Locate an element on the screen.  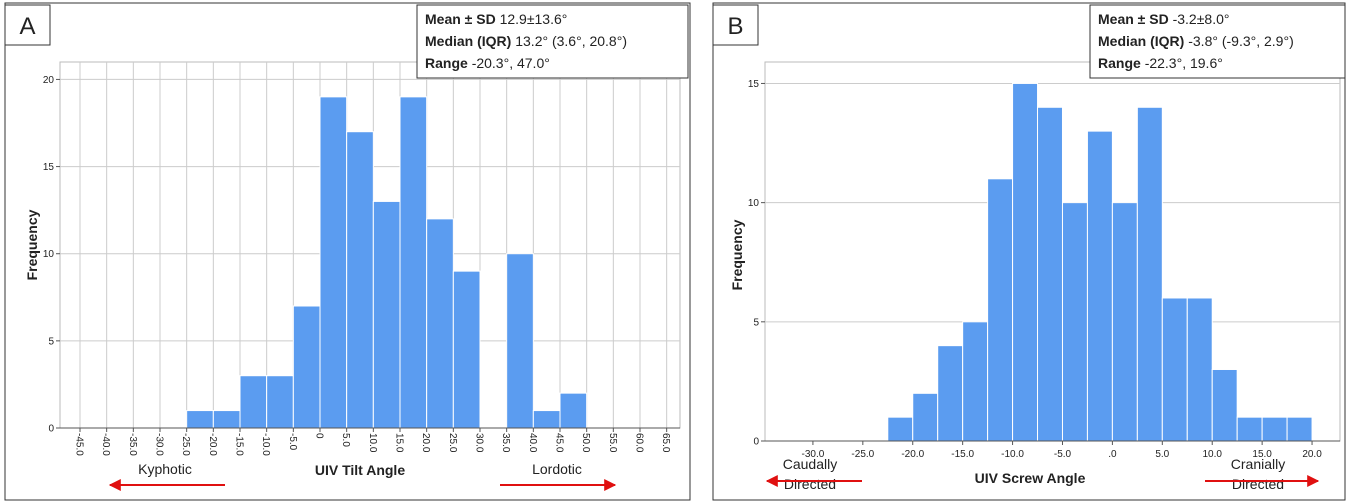
x-tick-label: 50.0 is located at coordinates (585, 443).